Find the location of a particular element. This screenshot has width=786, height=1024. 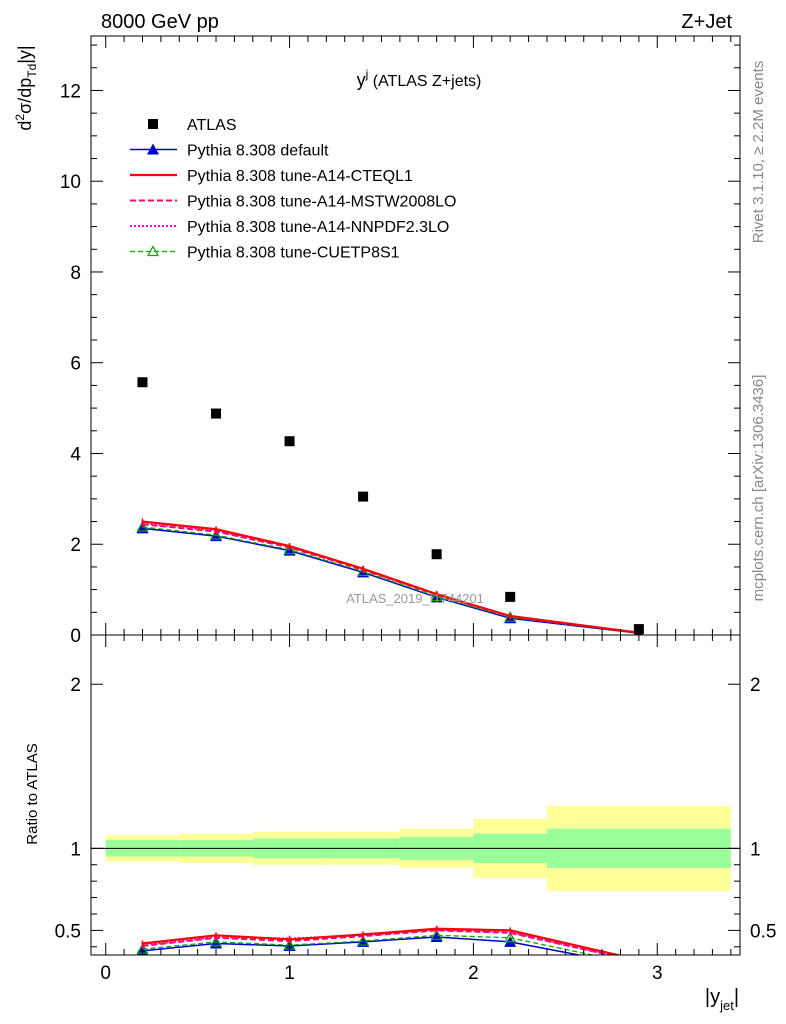

ratio-y-tick-label-left: 1 is located at coordinates (75, 849).